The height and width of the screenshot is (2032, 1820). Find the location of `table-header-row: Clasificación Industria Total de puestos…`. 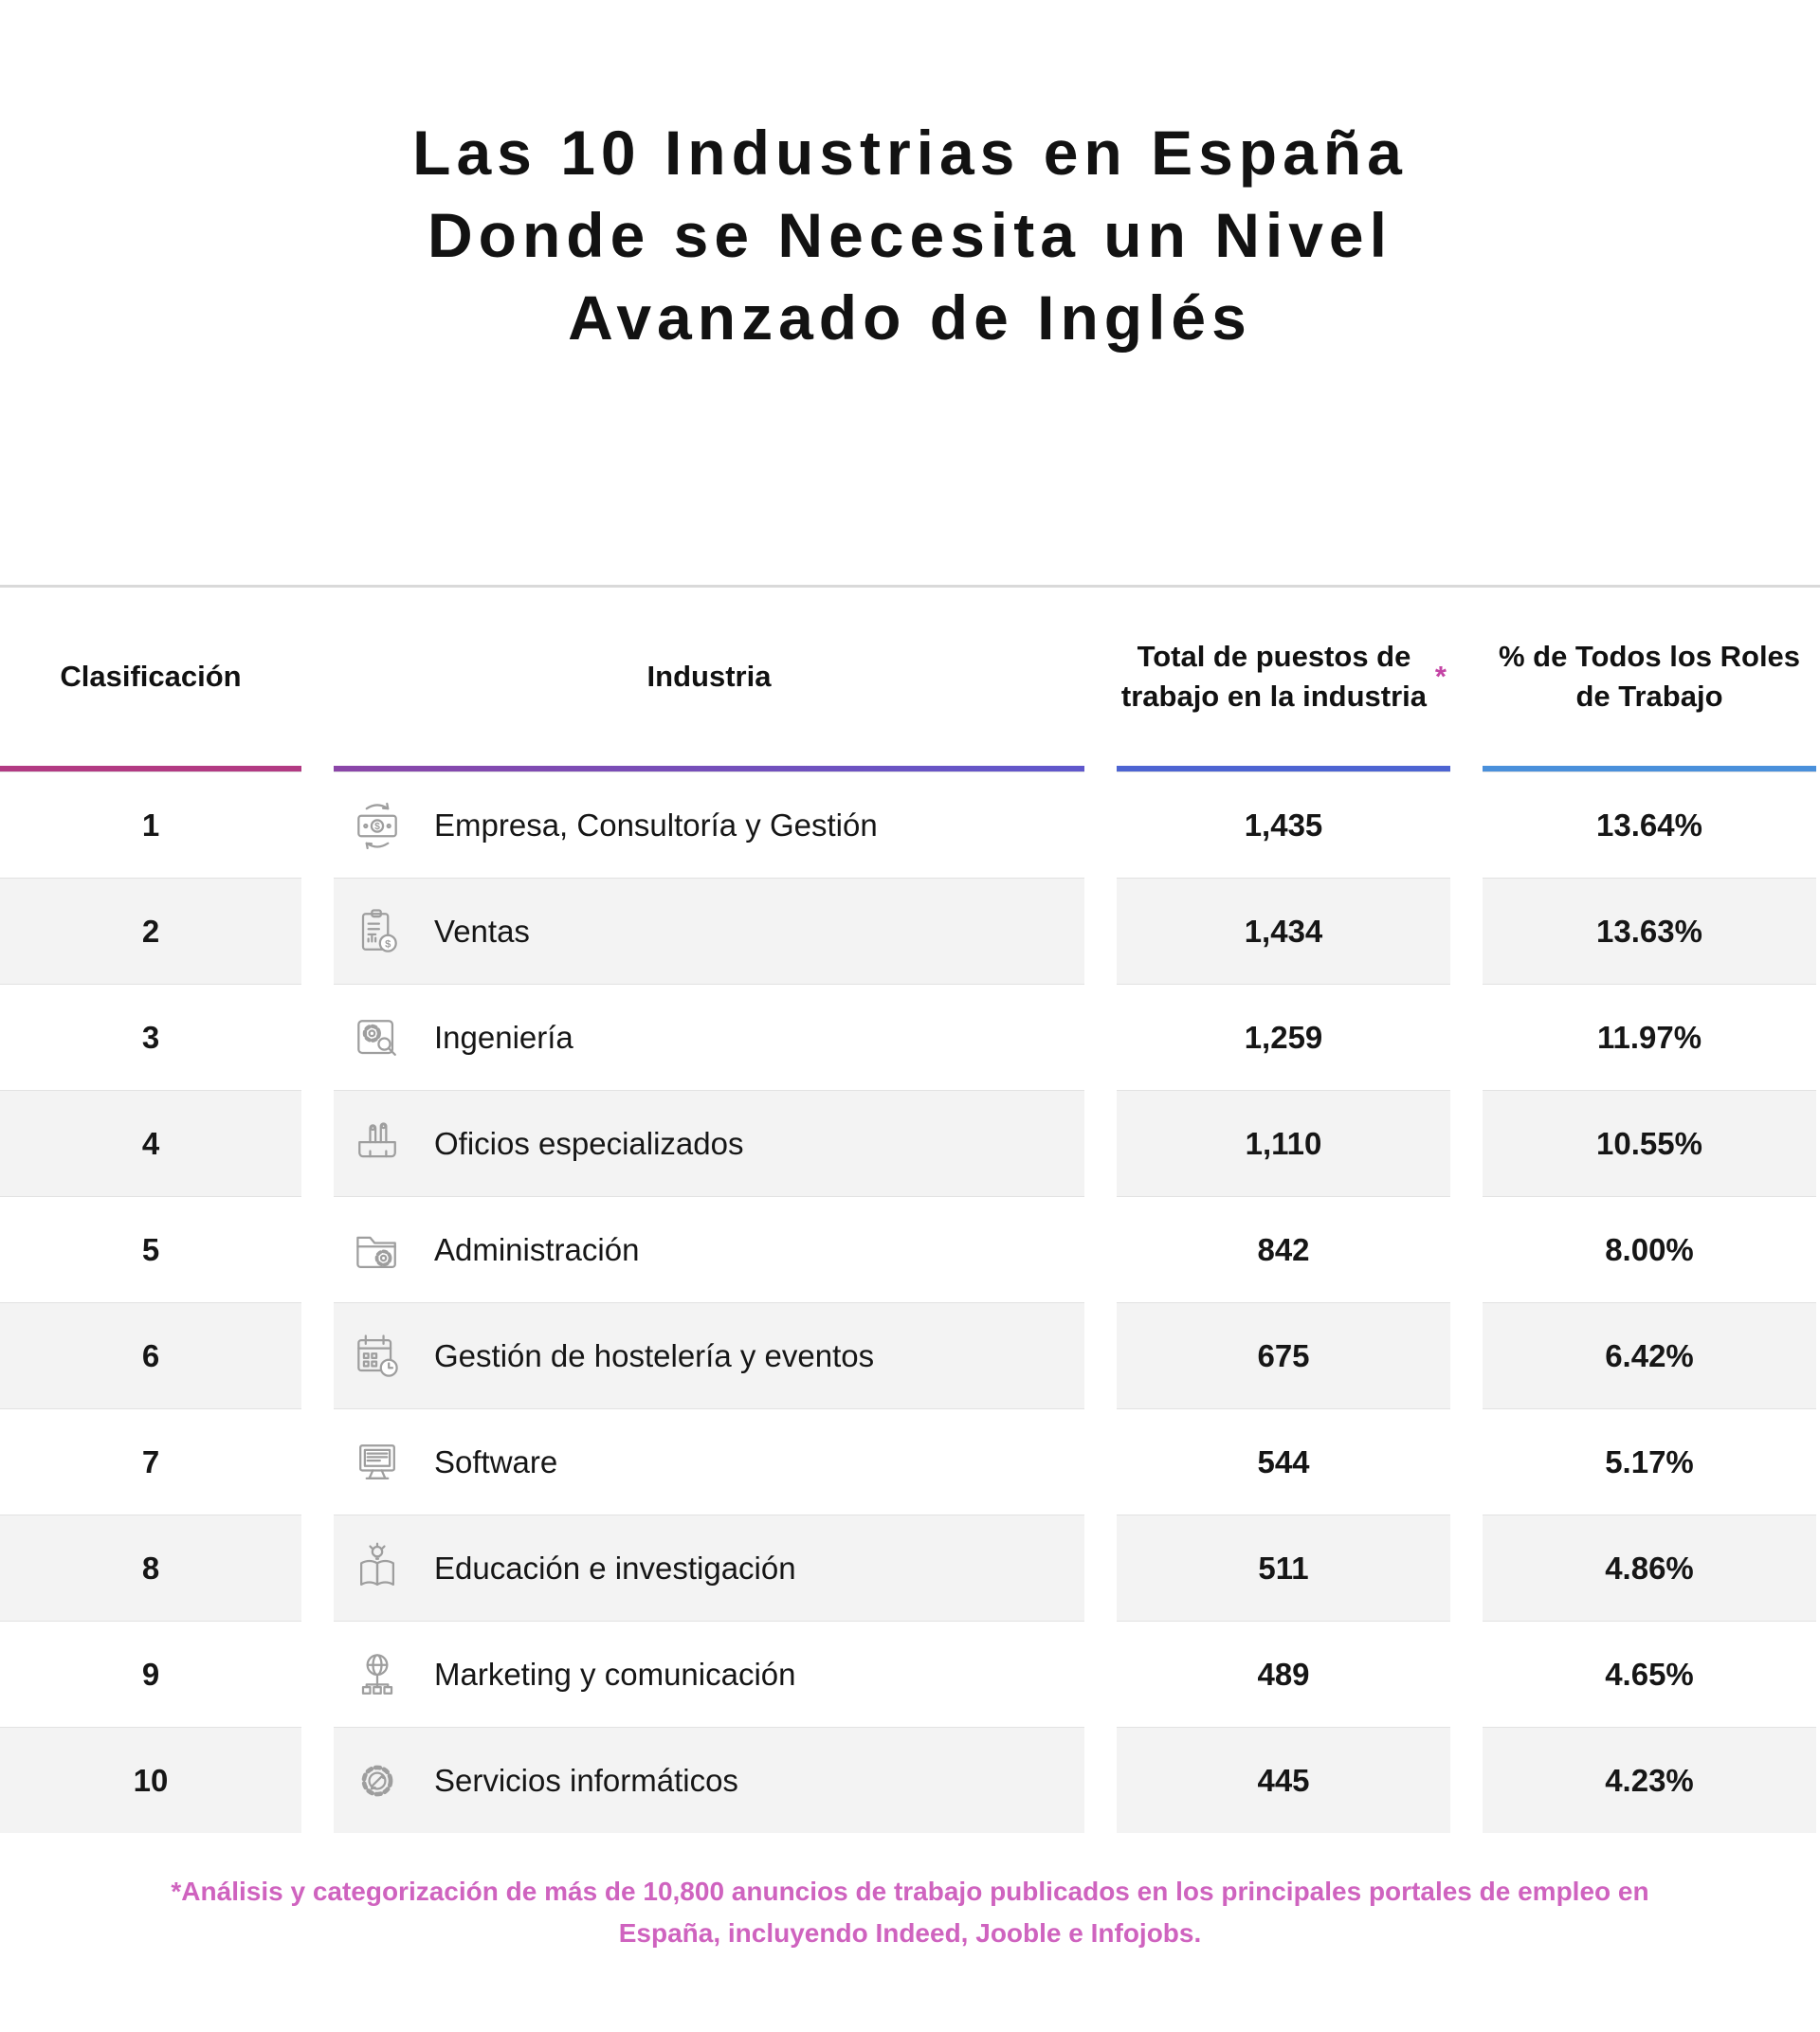

table-header-row: Clasificación Industria Total de puestos… is located at coordinates (910, 677).